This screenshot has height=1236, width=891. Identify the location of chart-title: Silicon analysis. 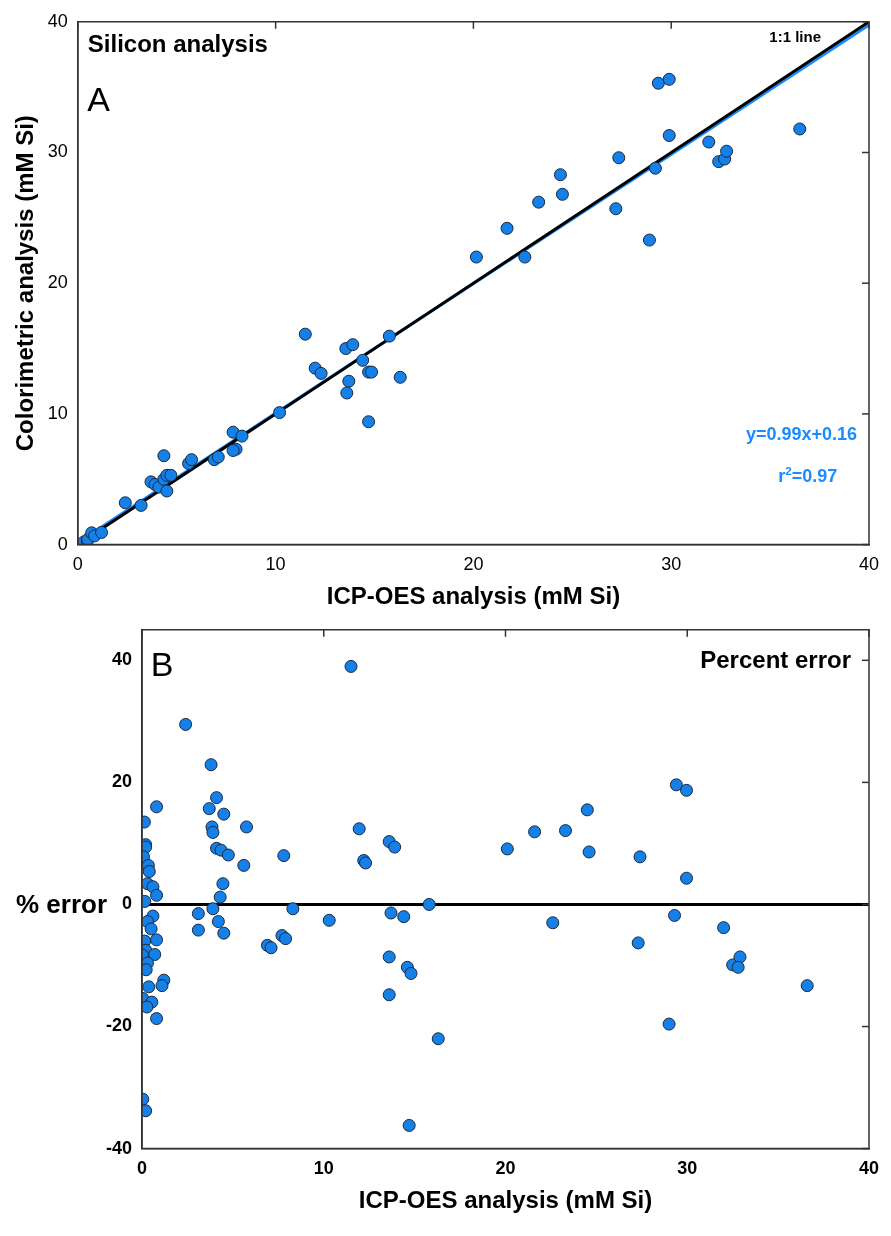
(177, 43).